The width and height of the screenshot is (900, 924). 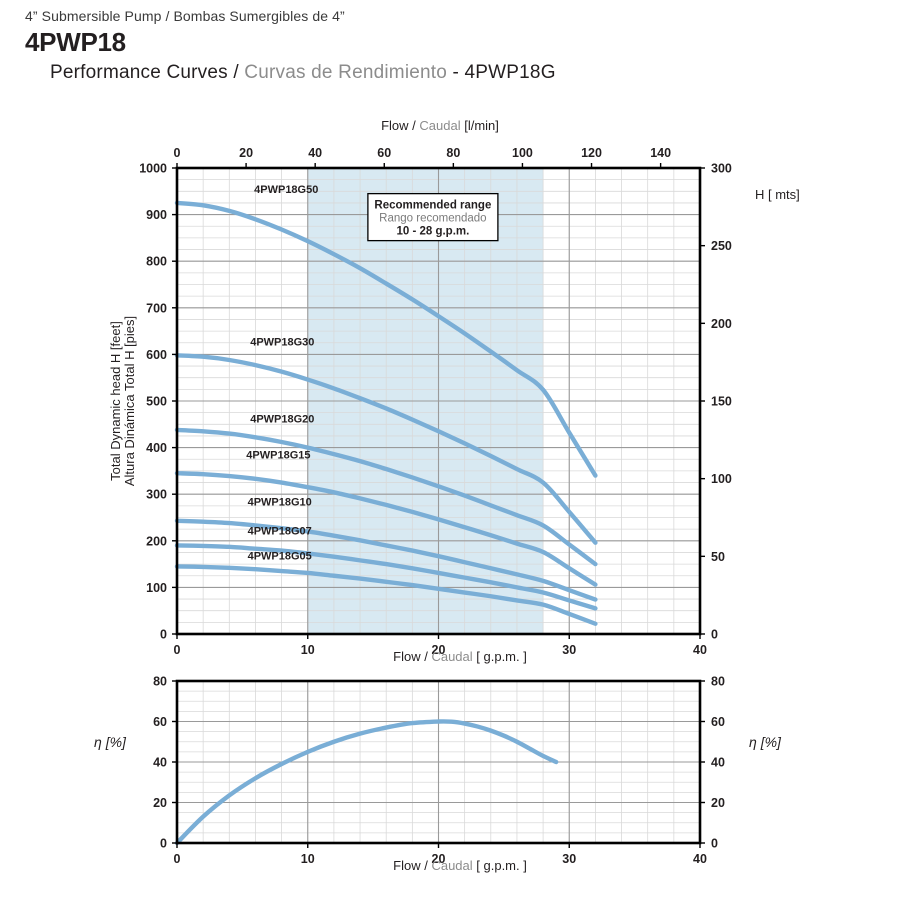 I want to click on eff-xtick-label-bottom: 40, so click(x=700, y=859).